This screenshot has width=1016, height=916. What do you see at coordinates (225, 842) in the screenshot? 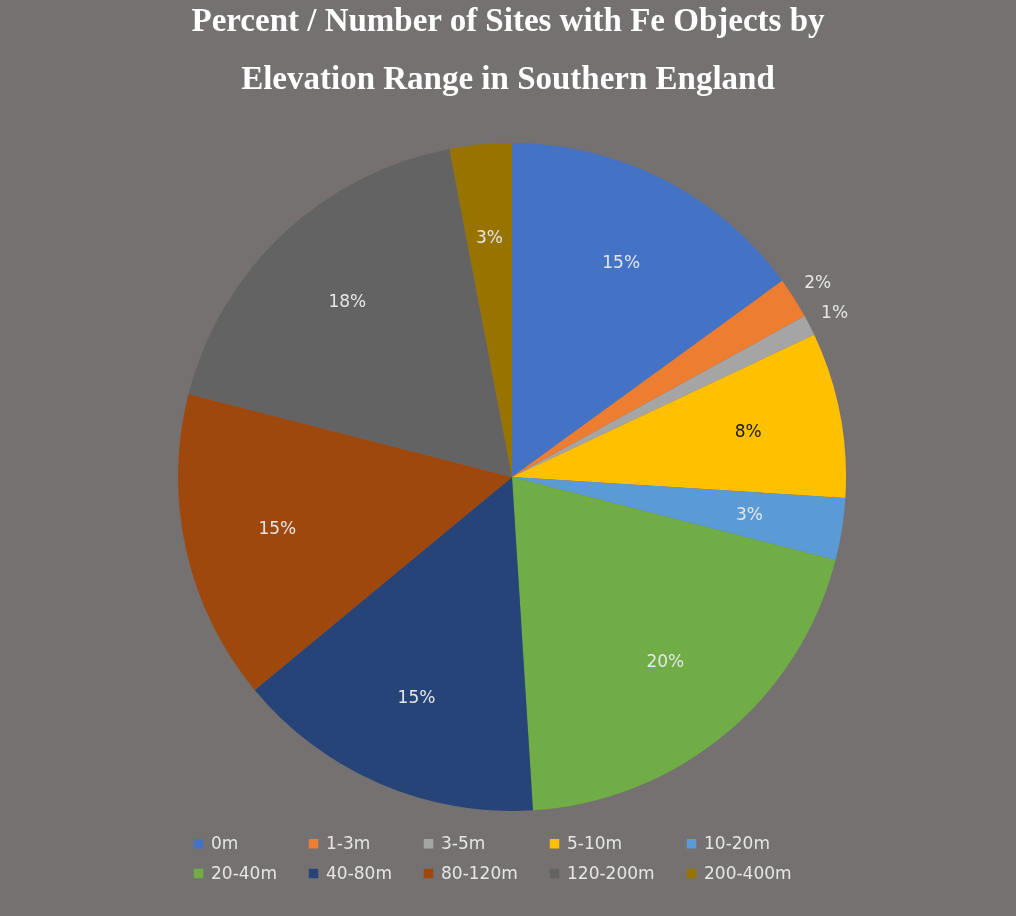
I see `legend-label: 0m` at bounding box center [225, 842].